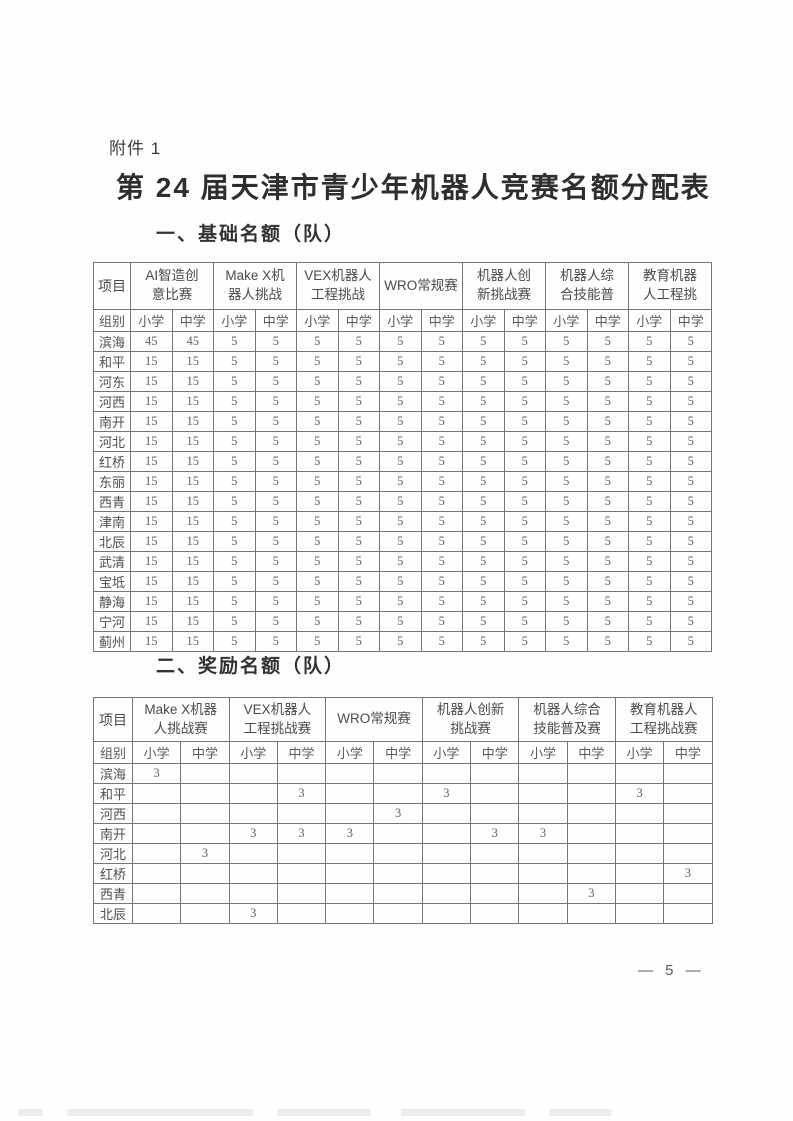 The width and height of the screenshot is (793, 1121). I want to click on competition-header: VEX机器人 工程挑战, so click(338, 286).